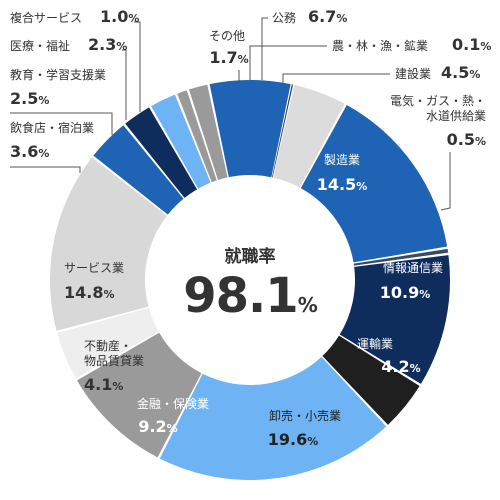  Describe the element at coordinates (405, 292) in the screenshot. I see `slice-value-5: 10.9%` at that location.